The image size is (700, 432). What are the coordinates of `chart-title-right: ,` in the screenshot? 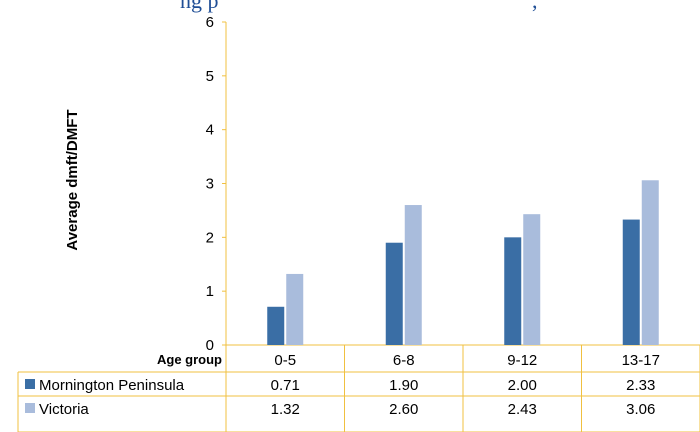 It's located at (535, 6).